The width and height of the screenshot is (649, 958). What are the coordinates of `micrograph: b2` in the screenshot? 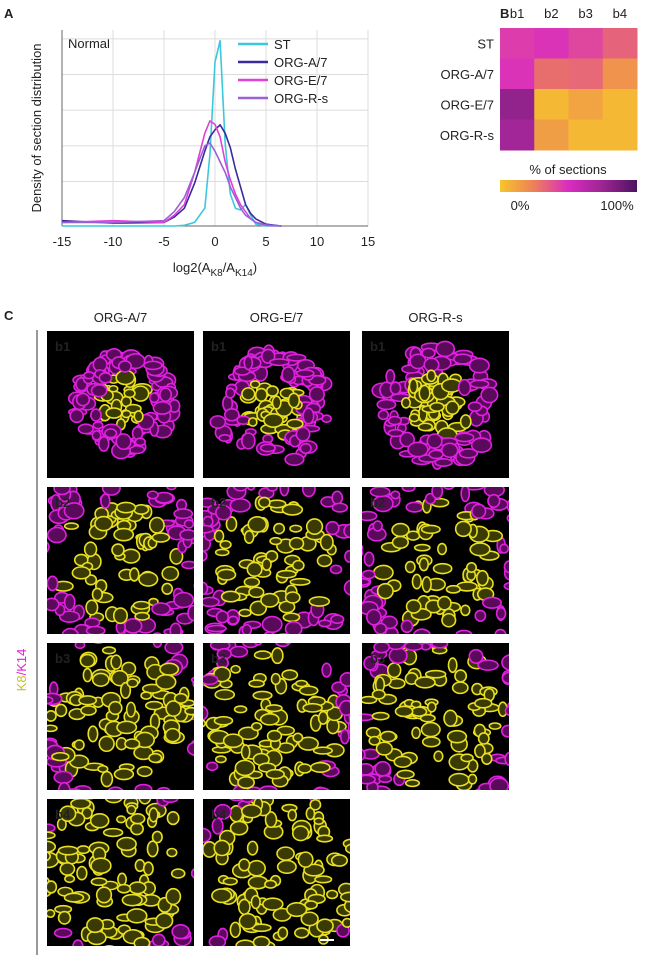 It's located at (276, 560).